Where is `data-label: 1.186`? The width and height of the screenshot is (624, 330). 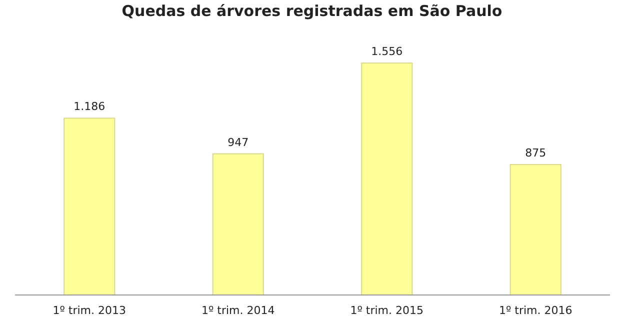 data-label: 1.186 is located at coordinates (90, 107).